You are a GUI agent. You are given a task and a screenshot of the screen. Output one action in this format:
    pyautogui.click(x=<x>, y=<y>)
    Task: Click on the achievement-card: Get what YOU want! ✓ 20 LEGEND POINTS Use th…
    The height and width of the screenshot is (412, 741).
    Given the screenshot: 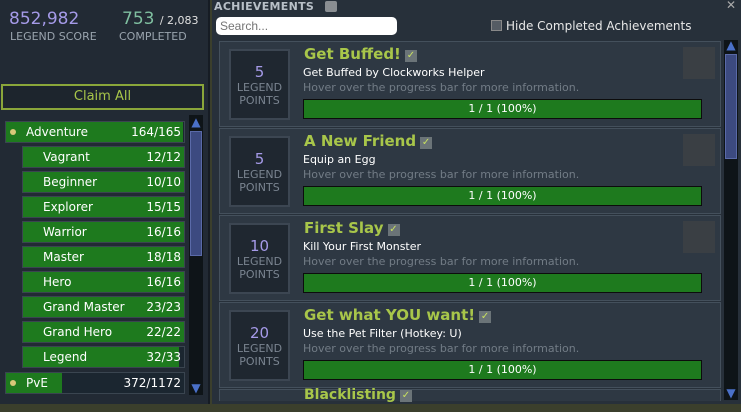 What is the action you would take?
    pyautogui.click(x=470, y=345)
    